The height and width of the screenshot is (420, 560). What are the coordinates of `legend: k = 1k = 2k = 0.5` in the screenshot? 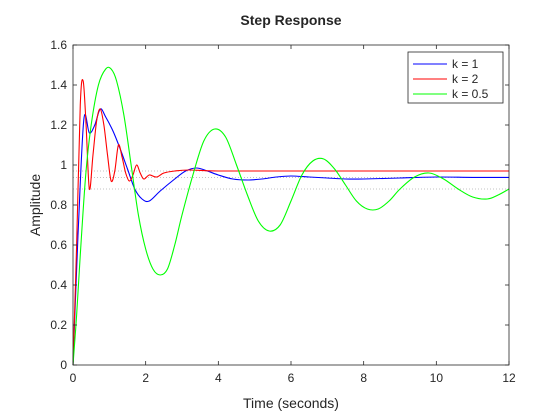 It's located at (455, 77).